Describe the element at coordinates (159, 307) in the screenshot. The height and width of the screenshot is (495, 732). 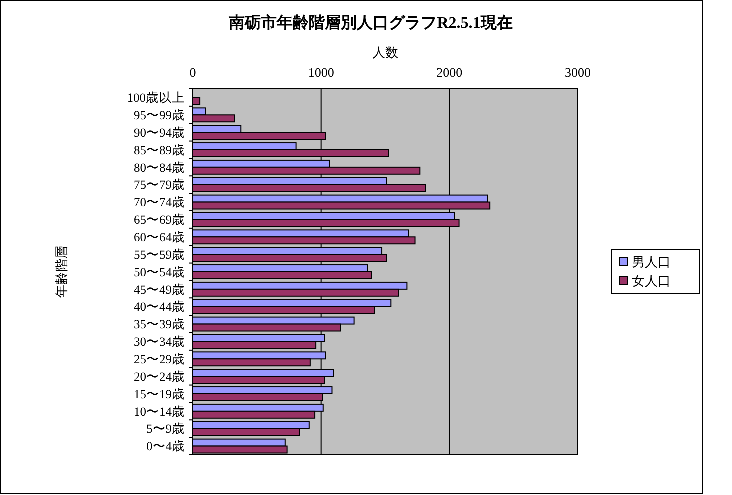
I see `y-tick-label: 40〜44歳` at that location.